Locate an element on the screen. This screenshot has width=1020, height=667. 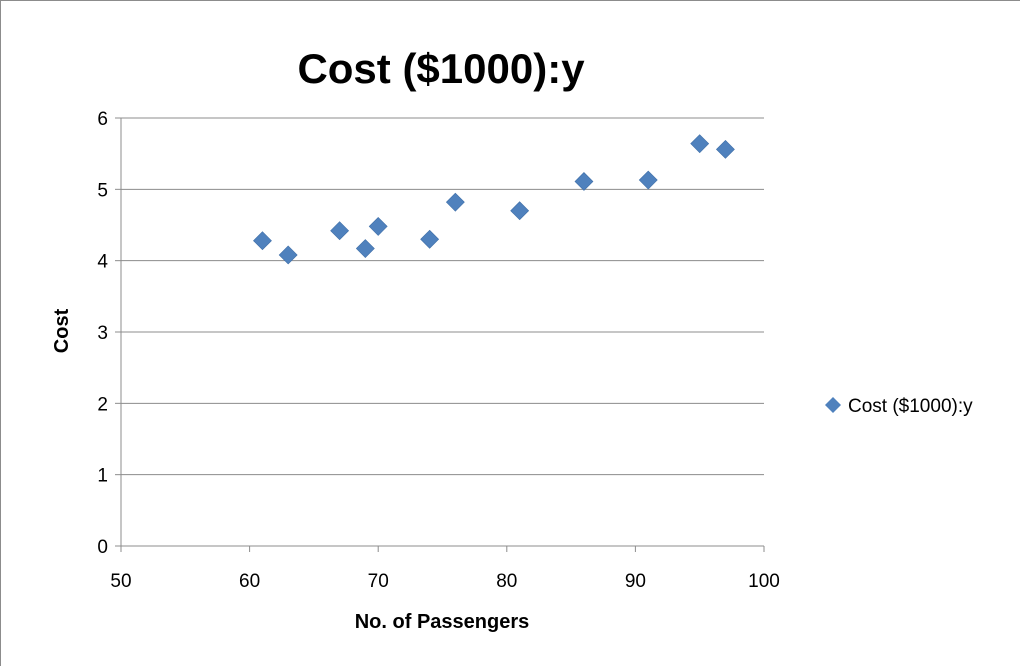
y-tick-label: 6 is located at coordinates (102, 119).